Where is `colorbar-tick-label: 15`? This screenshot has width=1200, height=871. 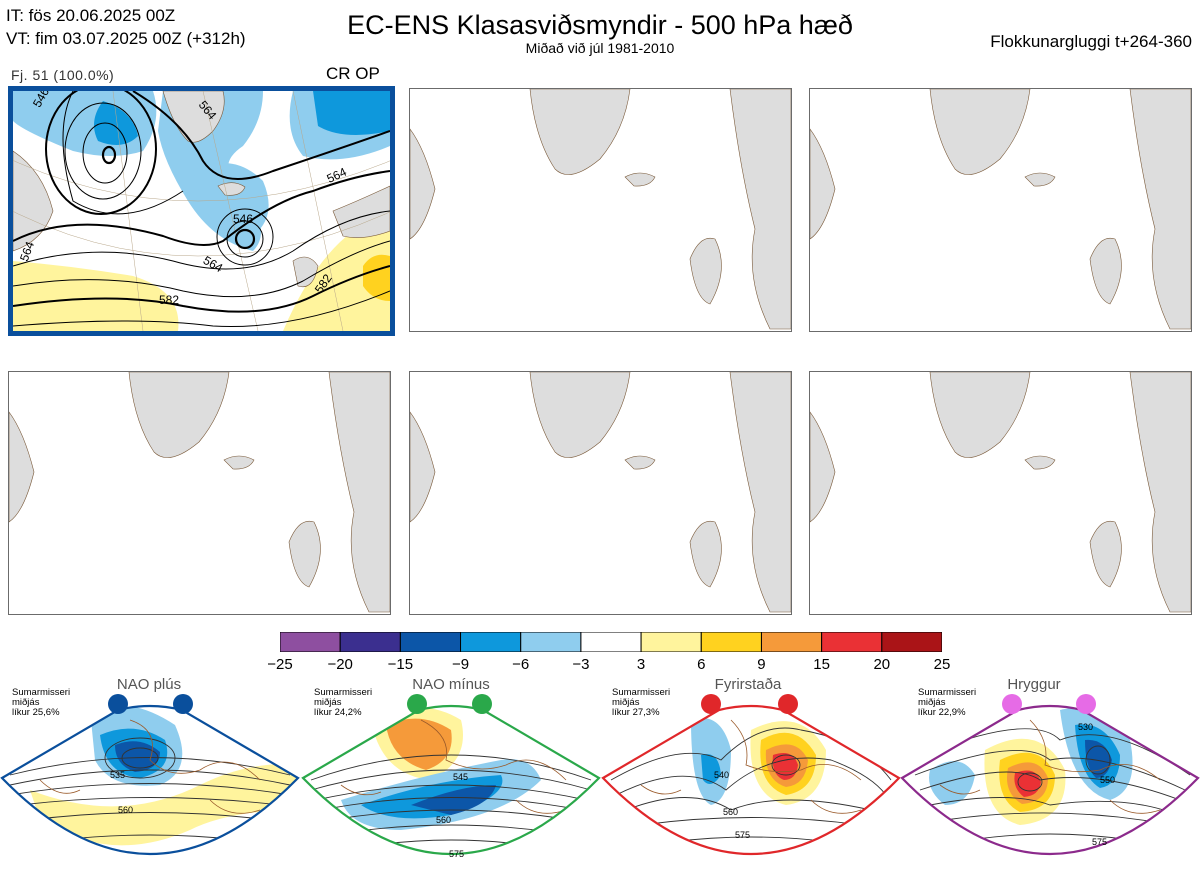 colorbar-tick-label: 15 is located at coordinates (821, 664).